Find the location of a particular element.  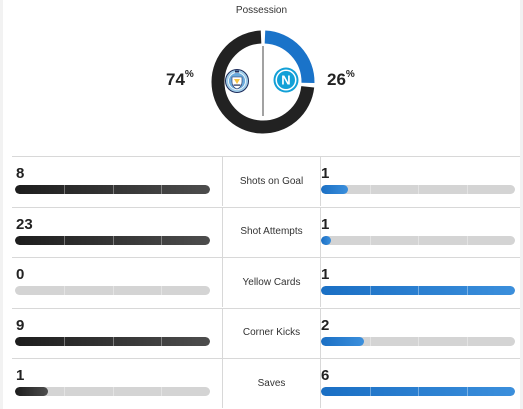

stat-label: Saves is located at coordinates (271, 383).